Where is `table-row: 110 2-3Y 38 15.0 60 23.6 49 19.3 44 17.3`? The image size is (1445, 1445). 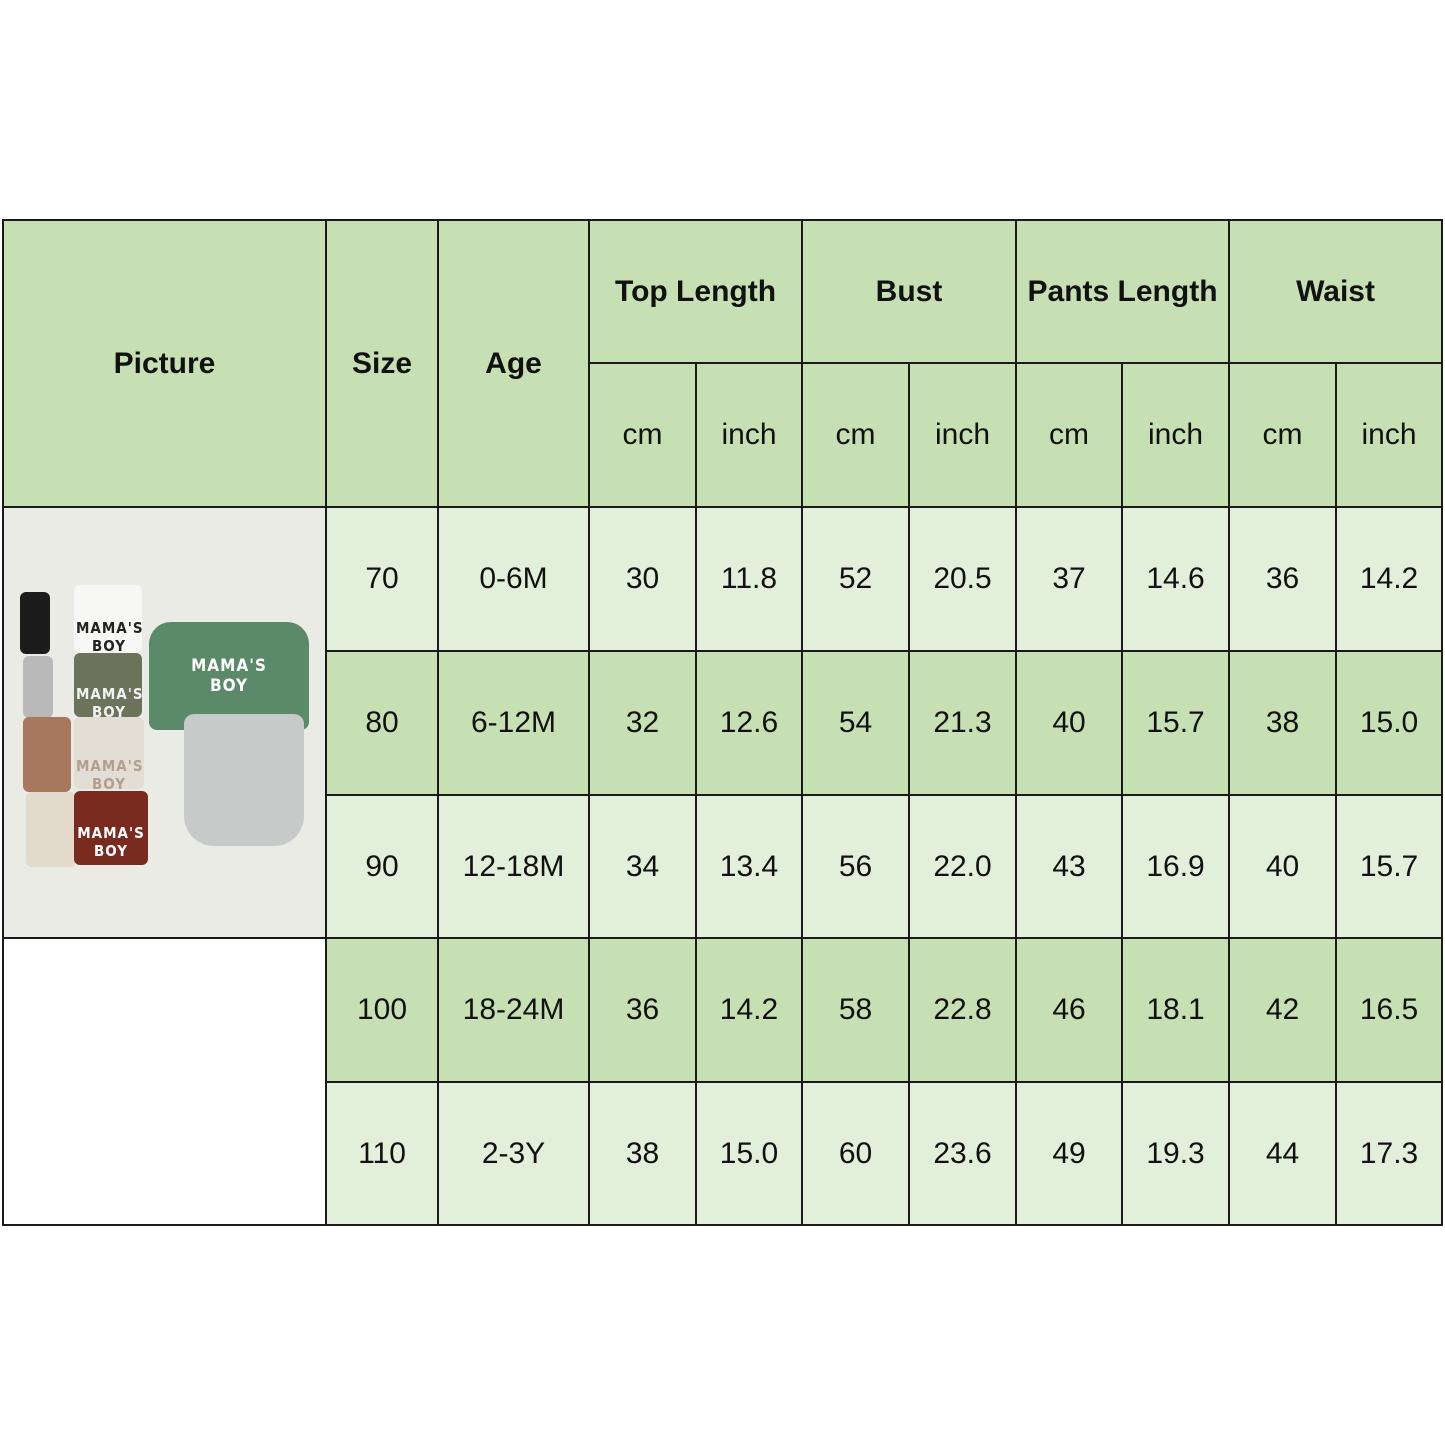
table-row: 110 2-3Y 38 15.0 60 23.6 49 19.3 44 17.3 is located at coordinates (723, 1153).